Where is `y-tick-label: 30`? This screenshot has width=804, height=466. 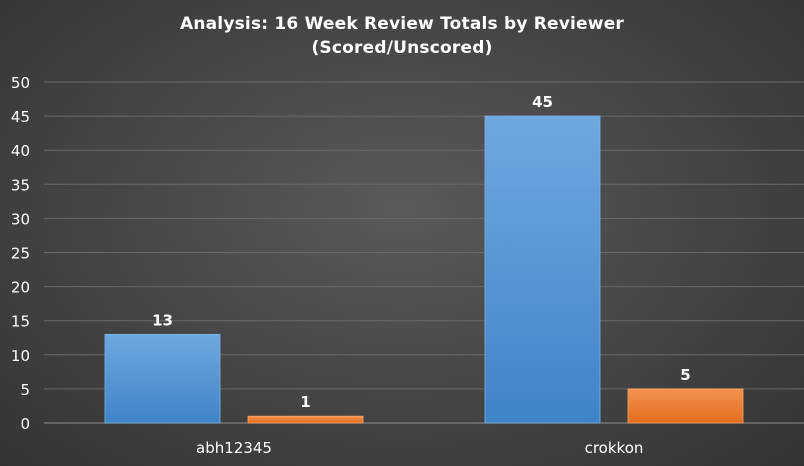 y-tick-label: 30 is located at coordinates (20, 219).